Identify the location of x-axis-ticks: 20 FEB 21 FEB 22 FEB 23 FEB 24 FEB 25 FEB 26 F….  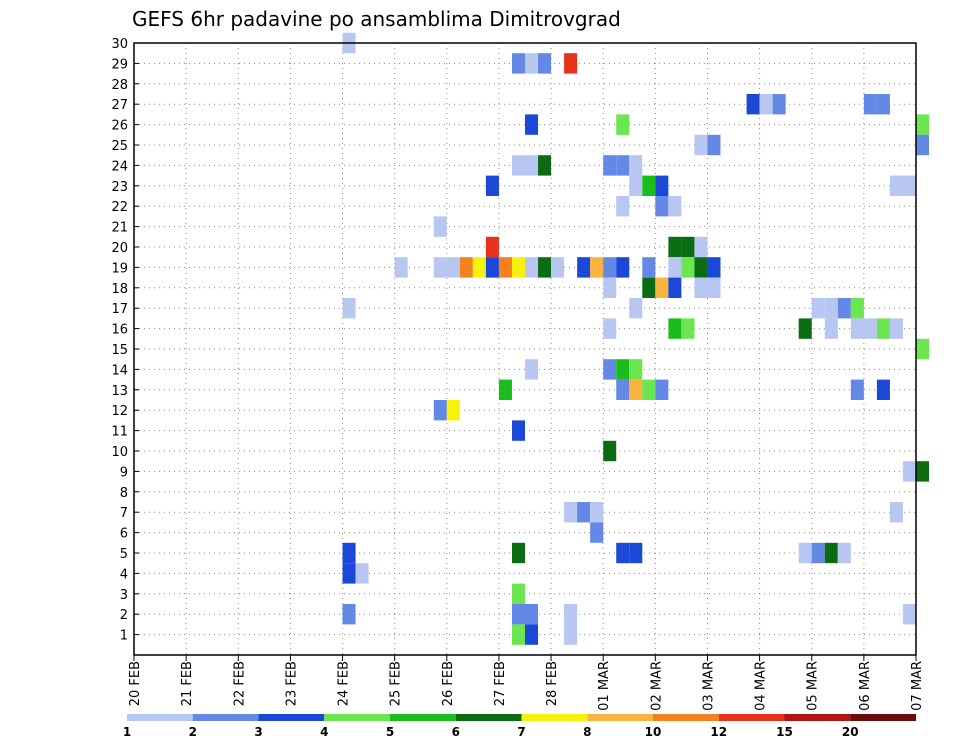
(526, 683).